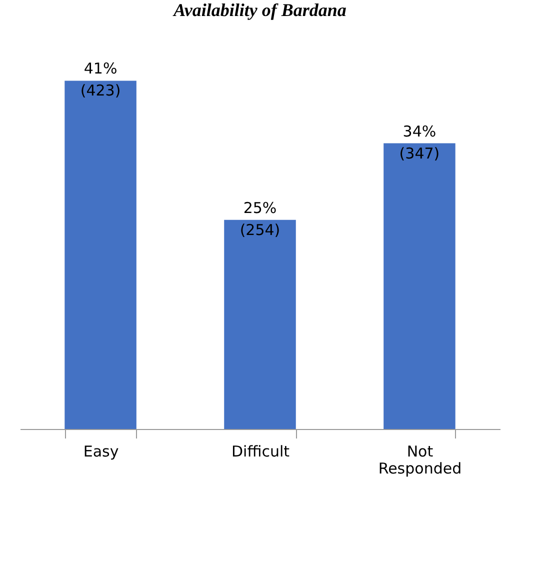  I want to click on chart-title: Availability of Bardana, so click(259, 10).